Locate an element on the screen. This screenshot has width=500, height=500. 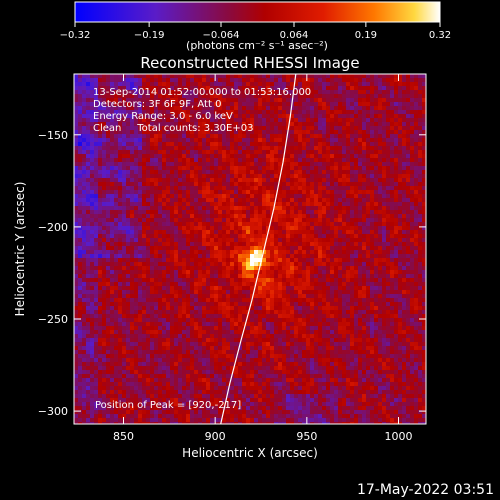
chart-title: Reconstructed RHESSI Image is located at coordinates (249, 63).